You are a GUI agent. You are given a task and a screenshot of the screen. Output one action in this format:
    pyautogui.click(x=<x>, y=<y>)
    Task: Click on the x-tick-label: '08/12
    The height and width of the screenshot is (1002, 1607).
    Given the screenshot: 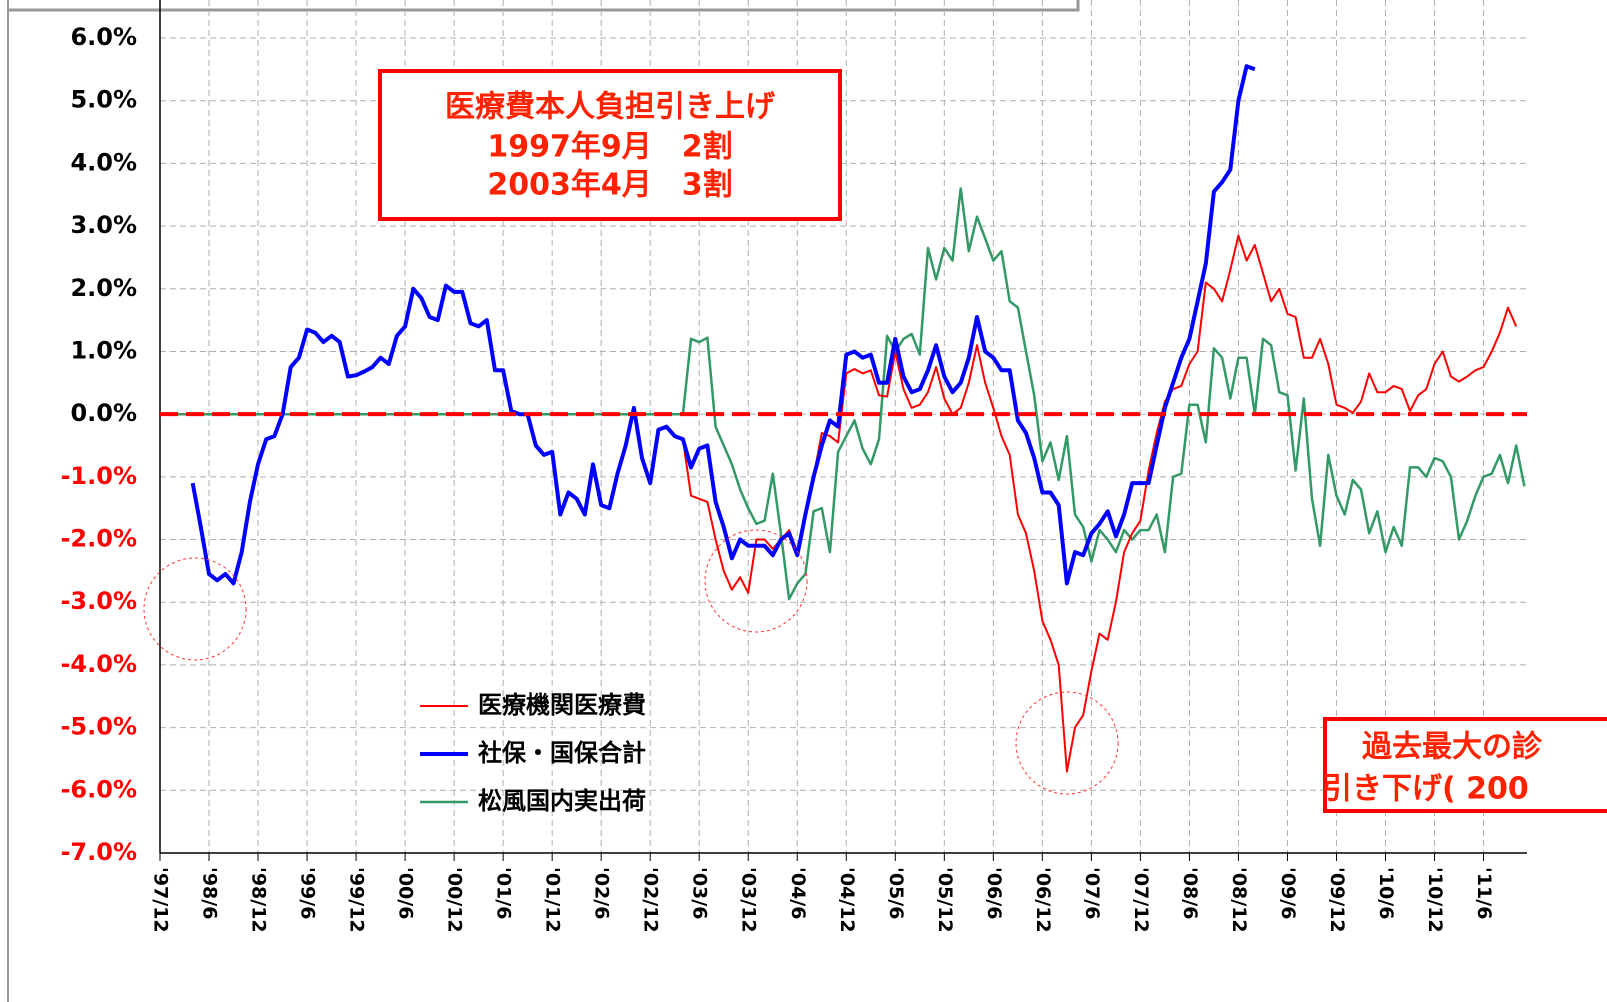 What is the action you would take?
    pyautogui.click(x=1239, y=900)
    